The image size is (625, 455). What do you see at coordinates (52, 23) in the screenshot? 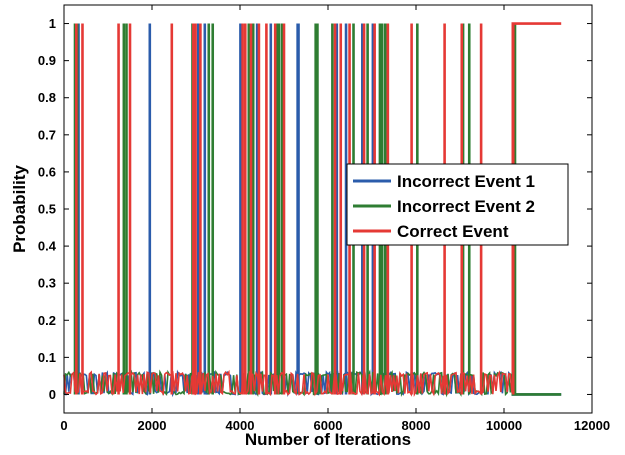
I see `y-tick-label: 1` at bounding box center [52, 23].